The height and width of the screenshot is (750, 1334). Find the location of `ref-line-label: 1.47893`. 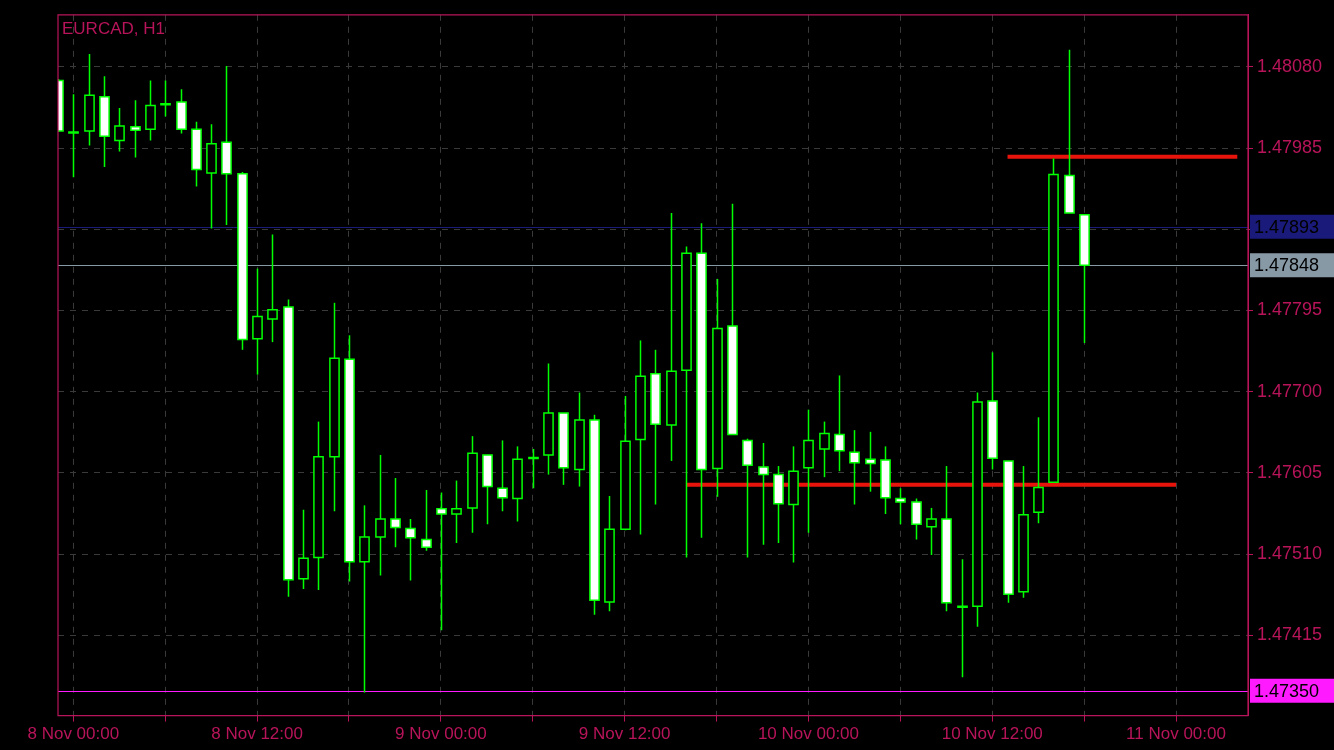

ref-line-label: 1.47893 is located at coordinates (1287, 226).